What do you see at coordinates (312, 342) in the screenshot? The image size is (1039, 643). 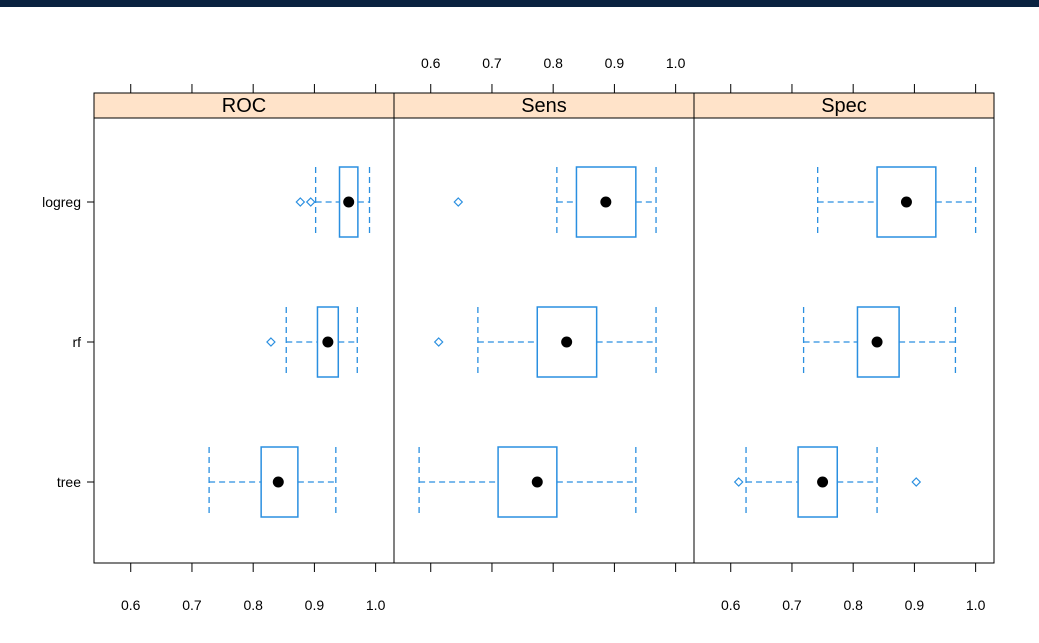 I see `box-roc-rf` at bounding box center [312, 342].